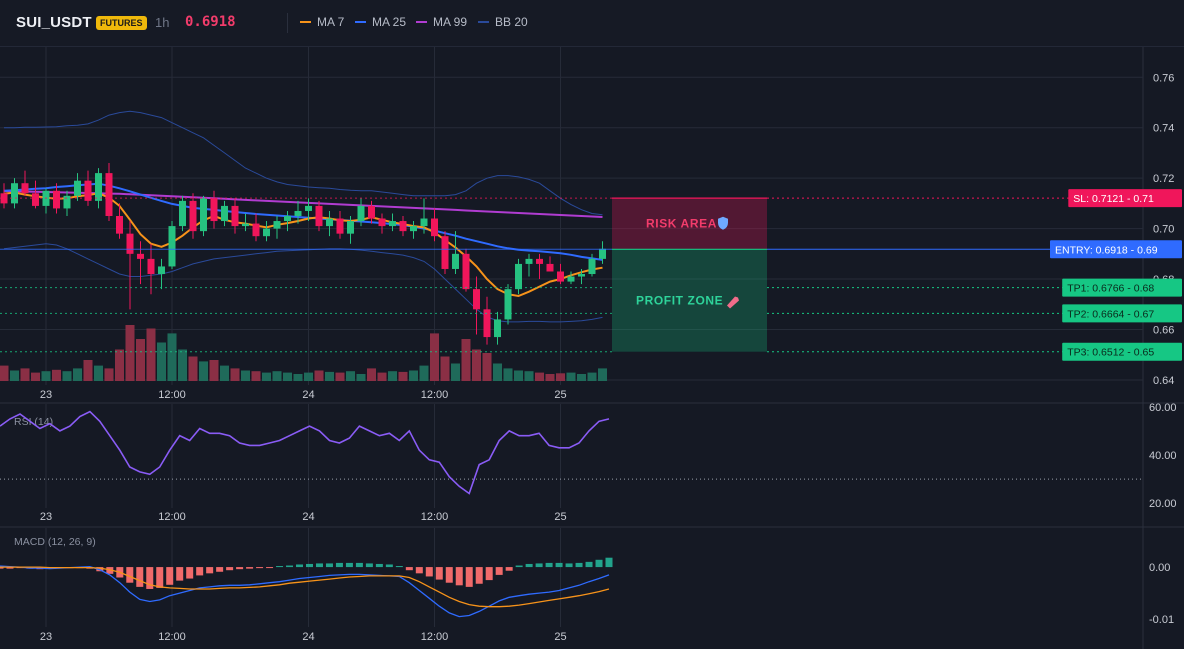 The height and width of the screenshot is (649, 1184). I want to click on macd-tick-label: 0.00, so click(1159, 568).